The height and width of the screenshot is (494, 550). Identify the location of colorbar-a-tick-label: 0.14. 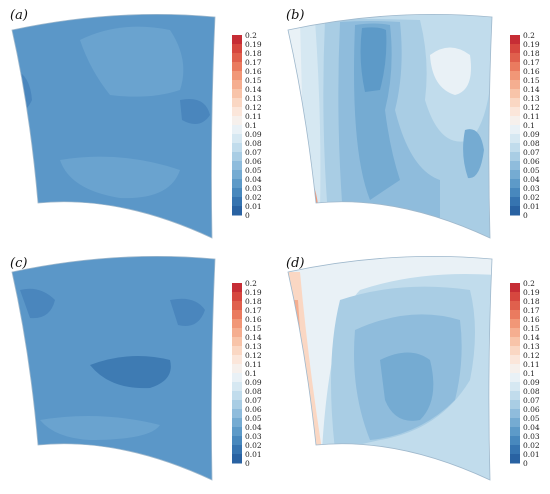
(253, 89).